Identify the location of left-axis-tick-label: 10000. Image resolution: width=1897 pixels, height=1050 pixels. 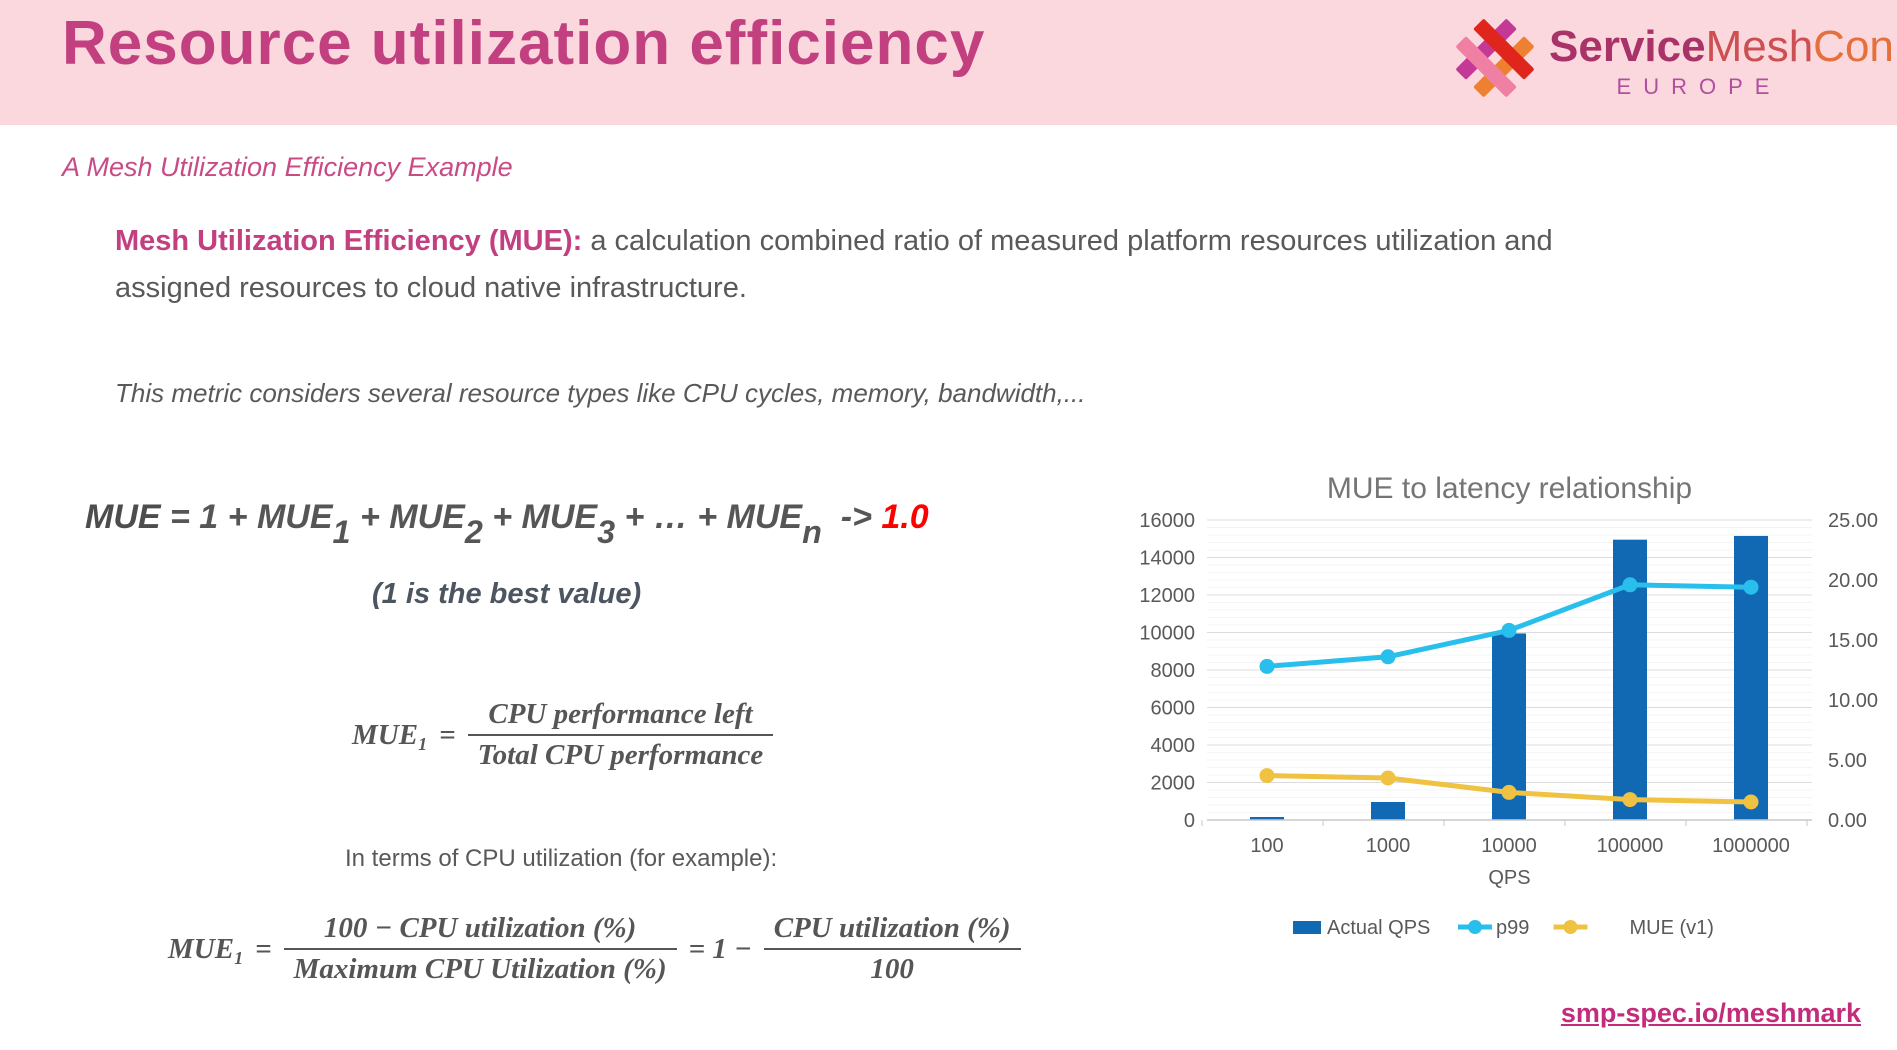
(1167, 634).